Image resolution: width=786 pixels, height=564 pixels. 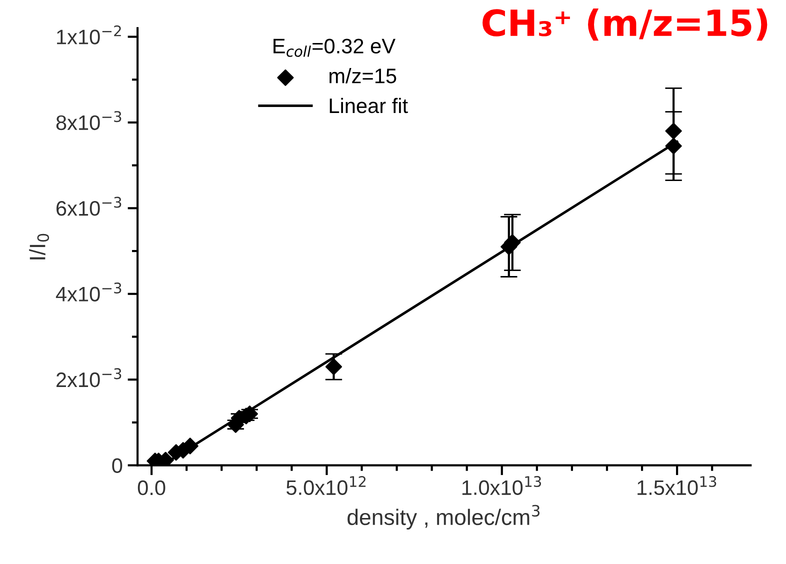 What do you see at coordinates (369, 106) in the screenshot?
I see `legend-label: Linear fit` at bounding box center [369, 106].